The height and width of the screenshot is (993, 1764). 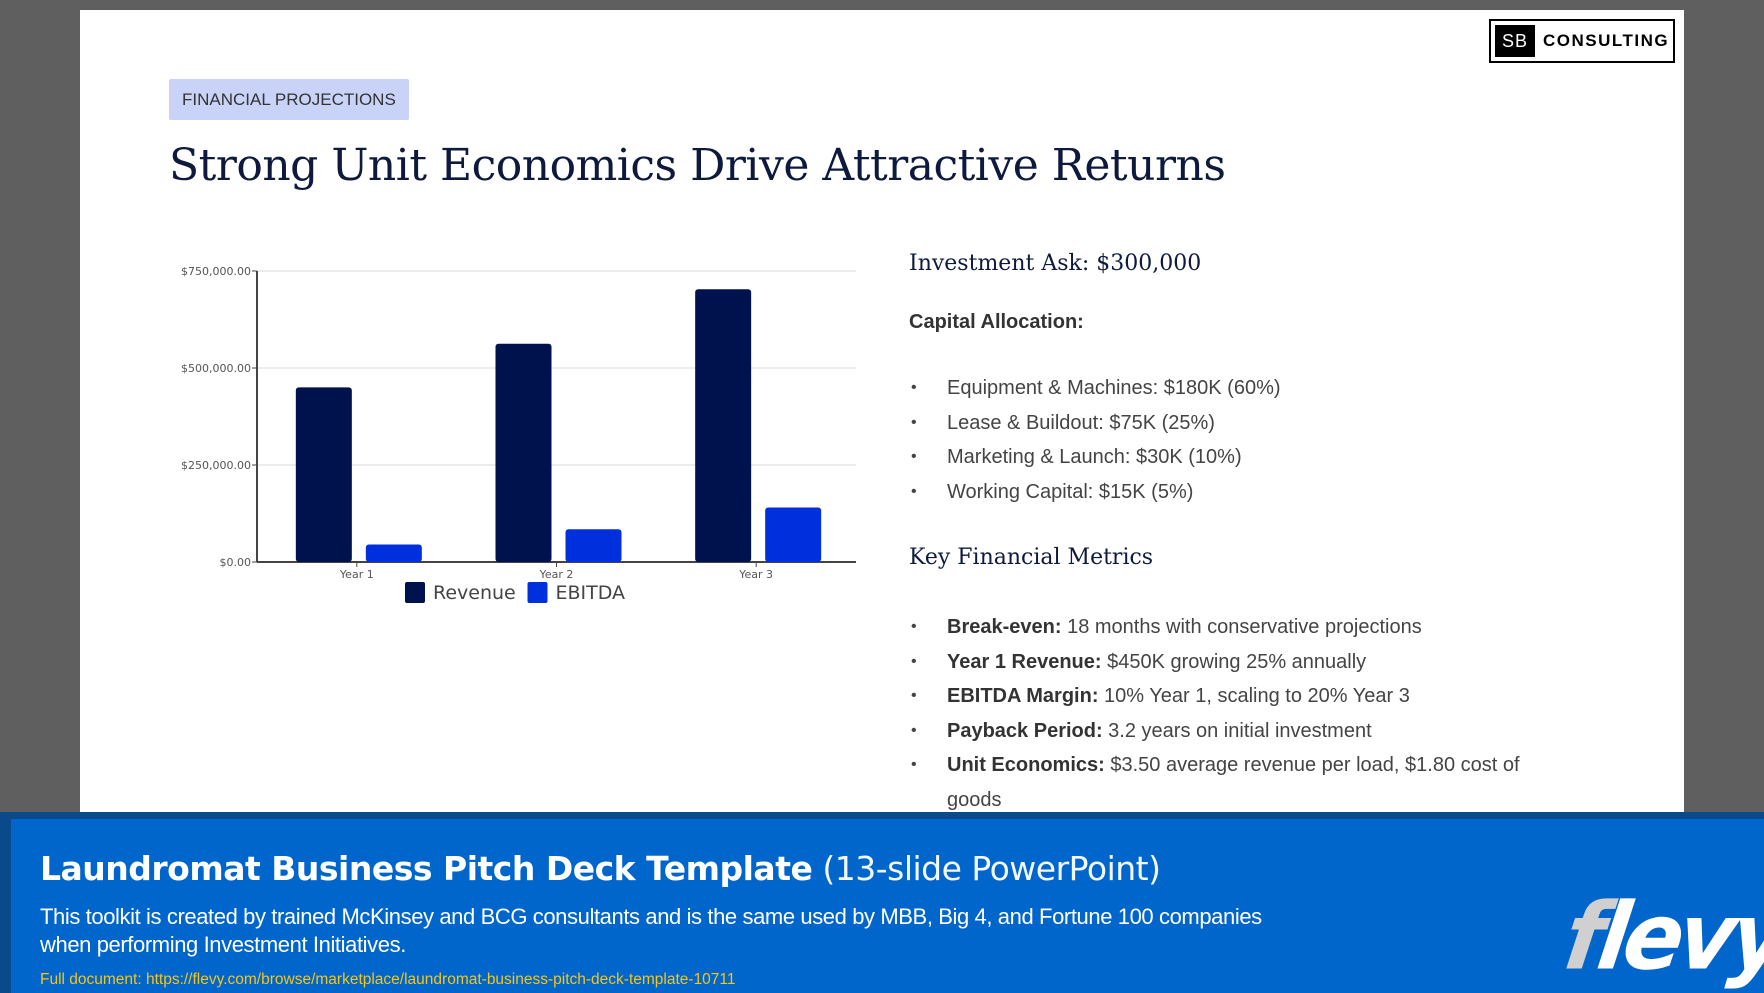 I want to click on legend-label: EBITDA, so click(x=591, y=593).